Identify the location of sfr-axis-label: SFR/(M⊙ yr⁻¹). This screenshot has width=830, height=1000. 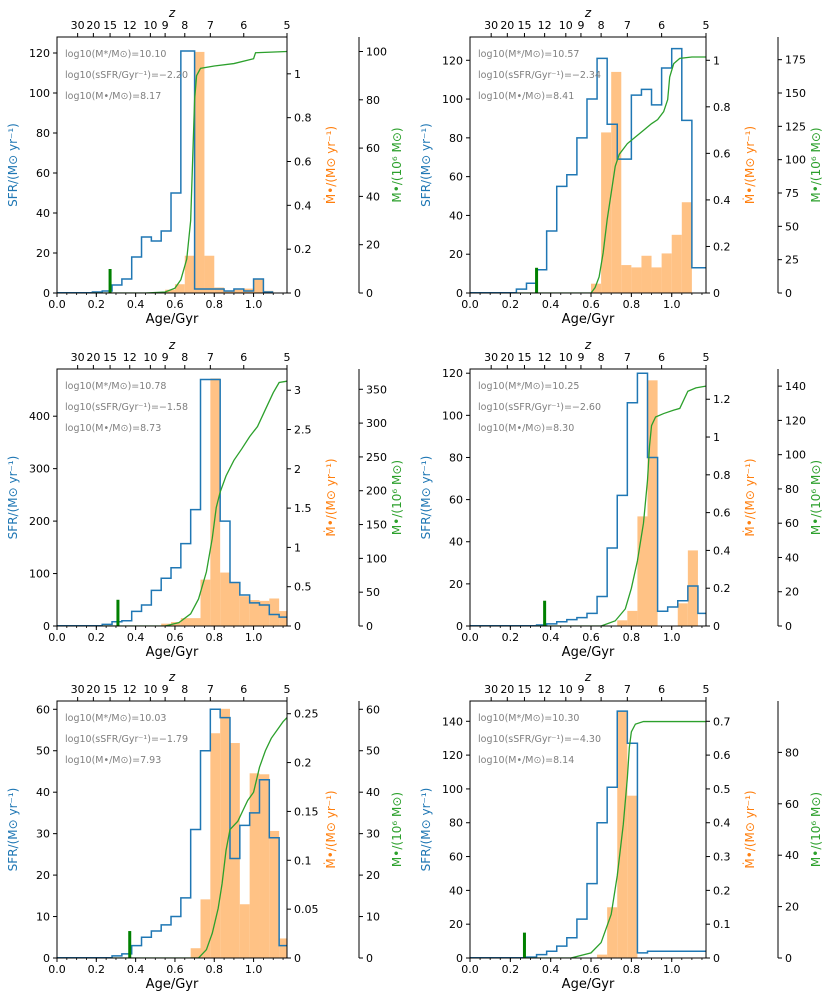
(426, 498).